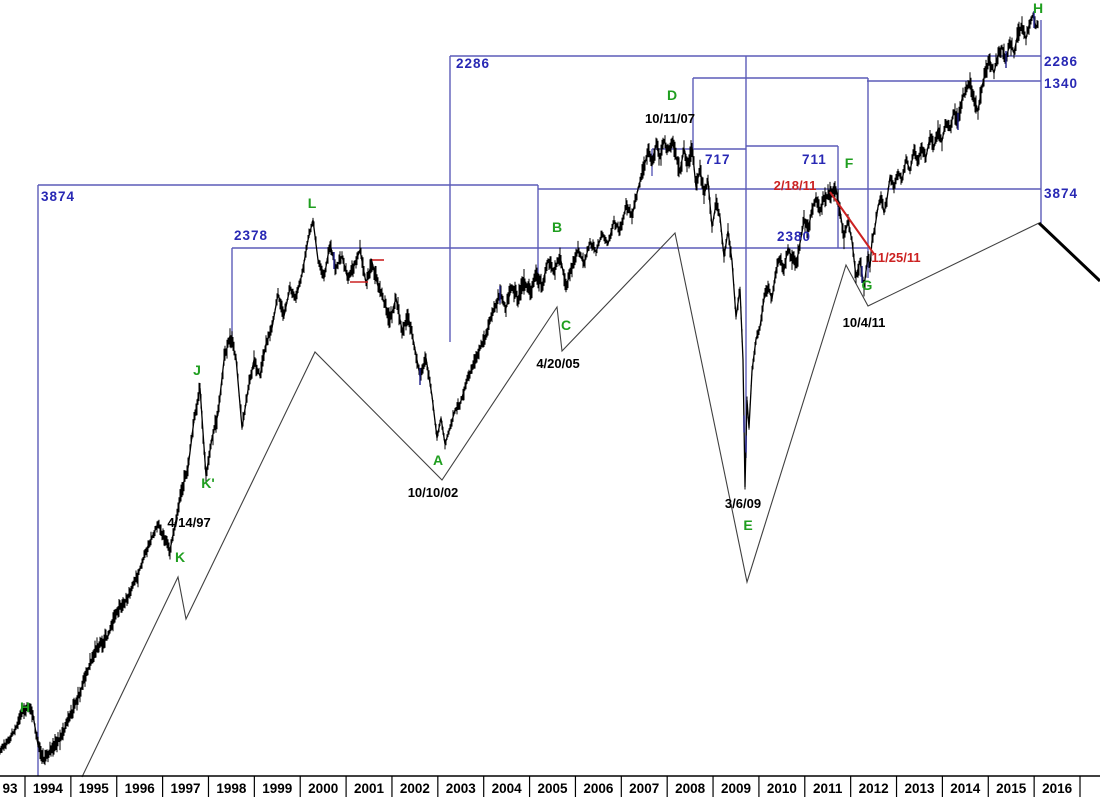  I want to click on pivot-letter-label: J, so click(197, 370).